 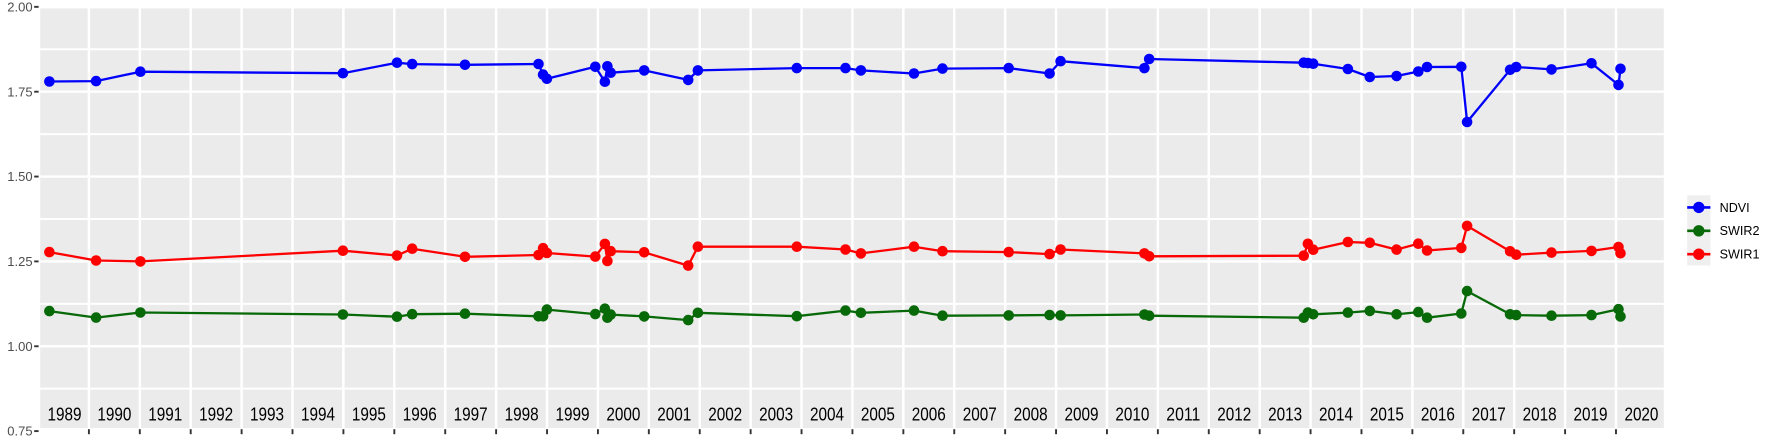 What do you see at coordinates (165, 413) in the screenshot?
I see `svg-text: 1991` at bounding box center [165, 413].